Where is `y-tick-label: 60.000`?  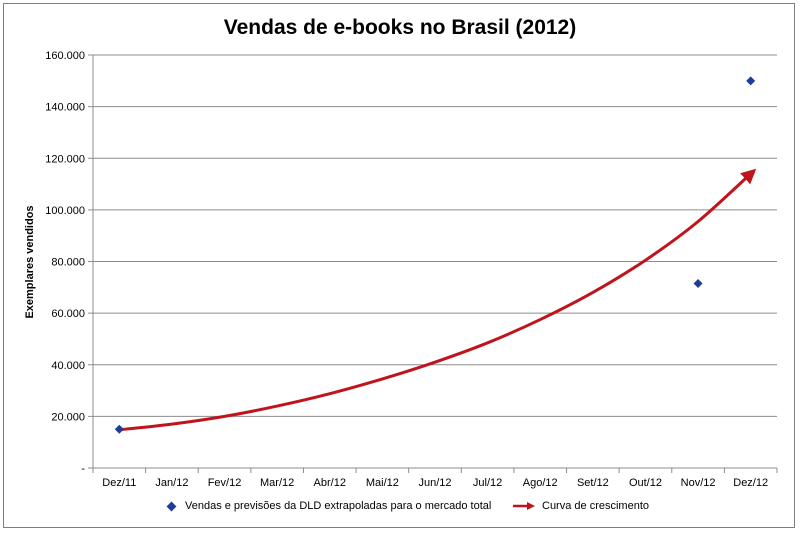
y-tick-label: 60.000 is located at coordinates (68, 314).